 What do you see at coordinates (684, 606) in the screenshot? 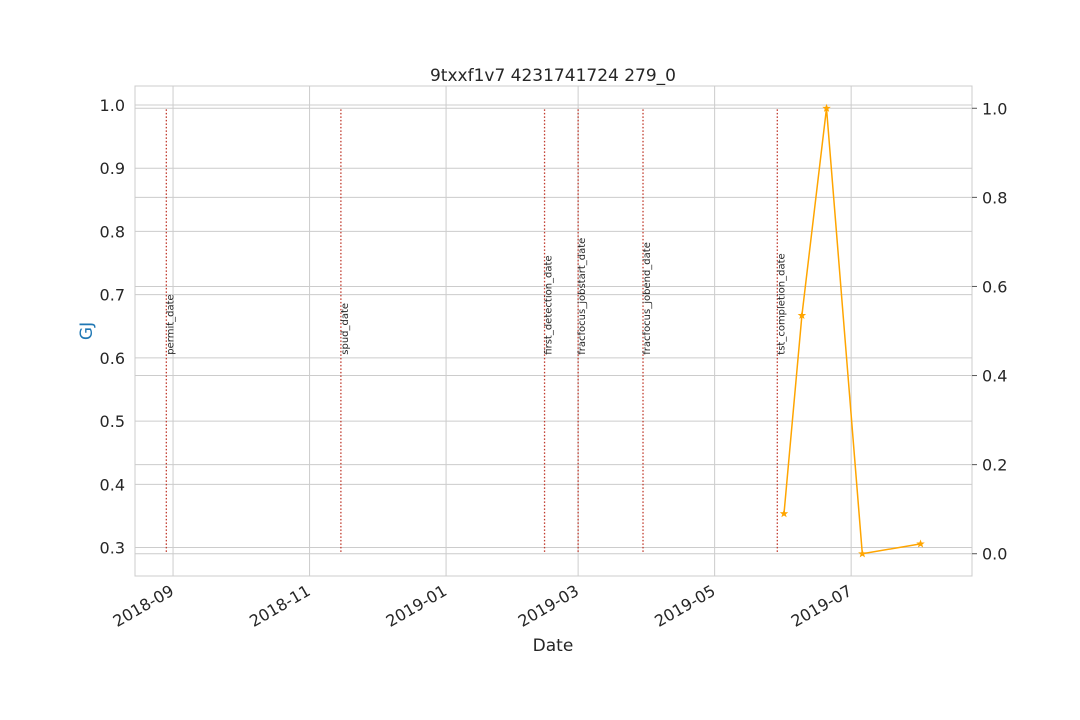
I see `x-tick-label: 2019-05` at bounding box center [684, 606].